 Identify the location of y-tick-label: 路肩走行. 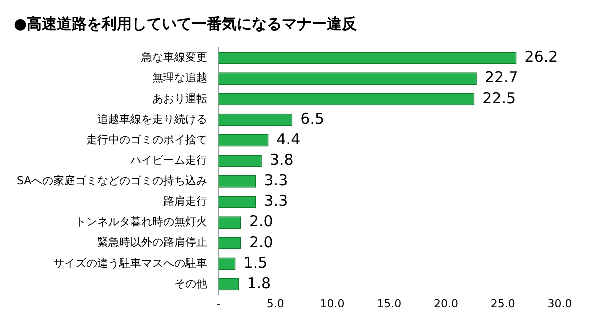
(186, 201).